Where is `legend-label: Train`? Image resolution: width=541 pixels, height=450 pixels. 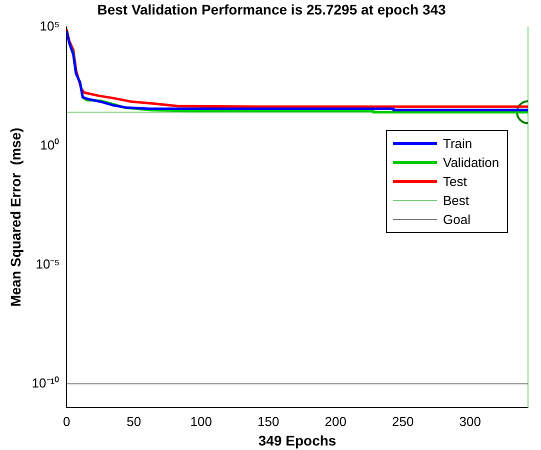
legend-label: Train is located at coordinates (457, 143).